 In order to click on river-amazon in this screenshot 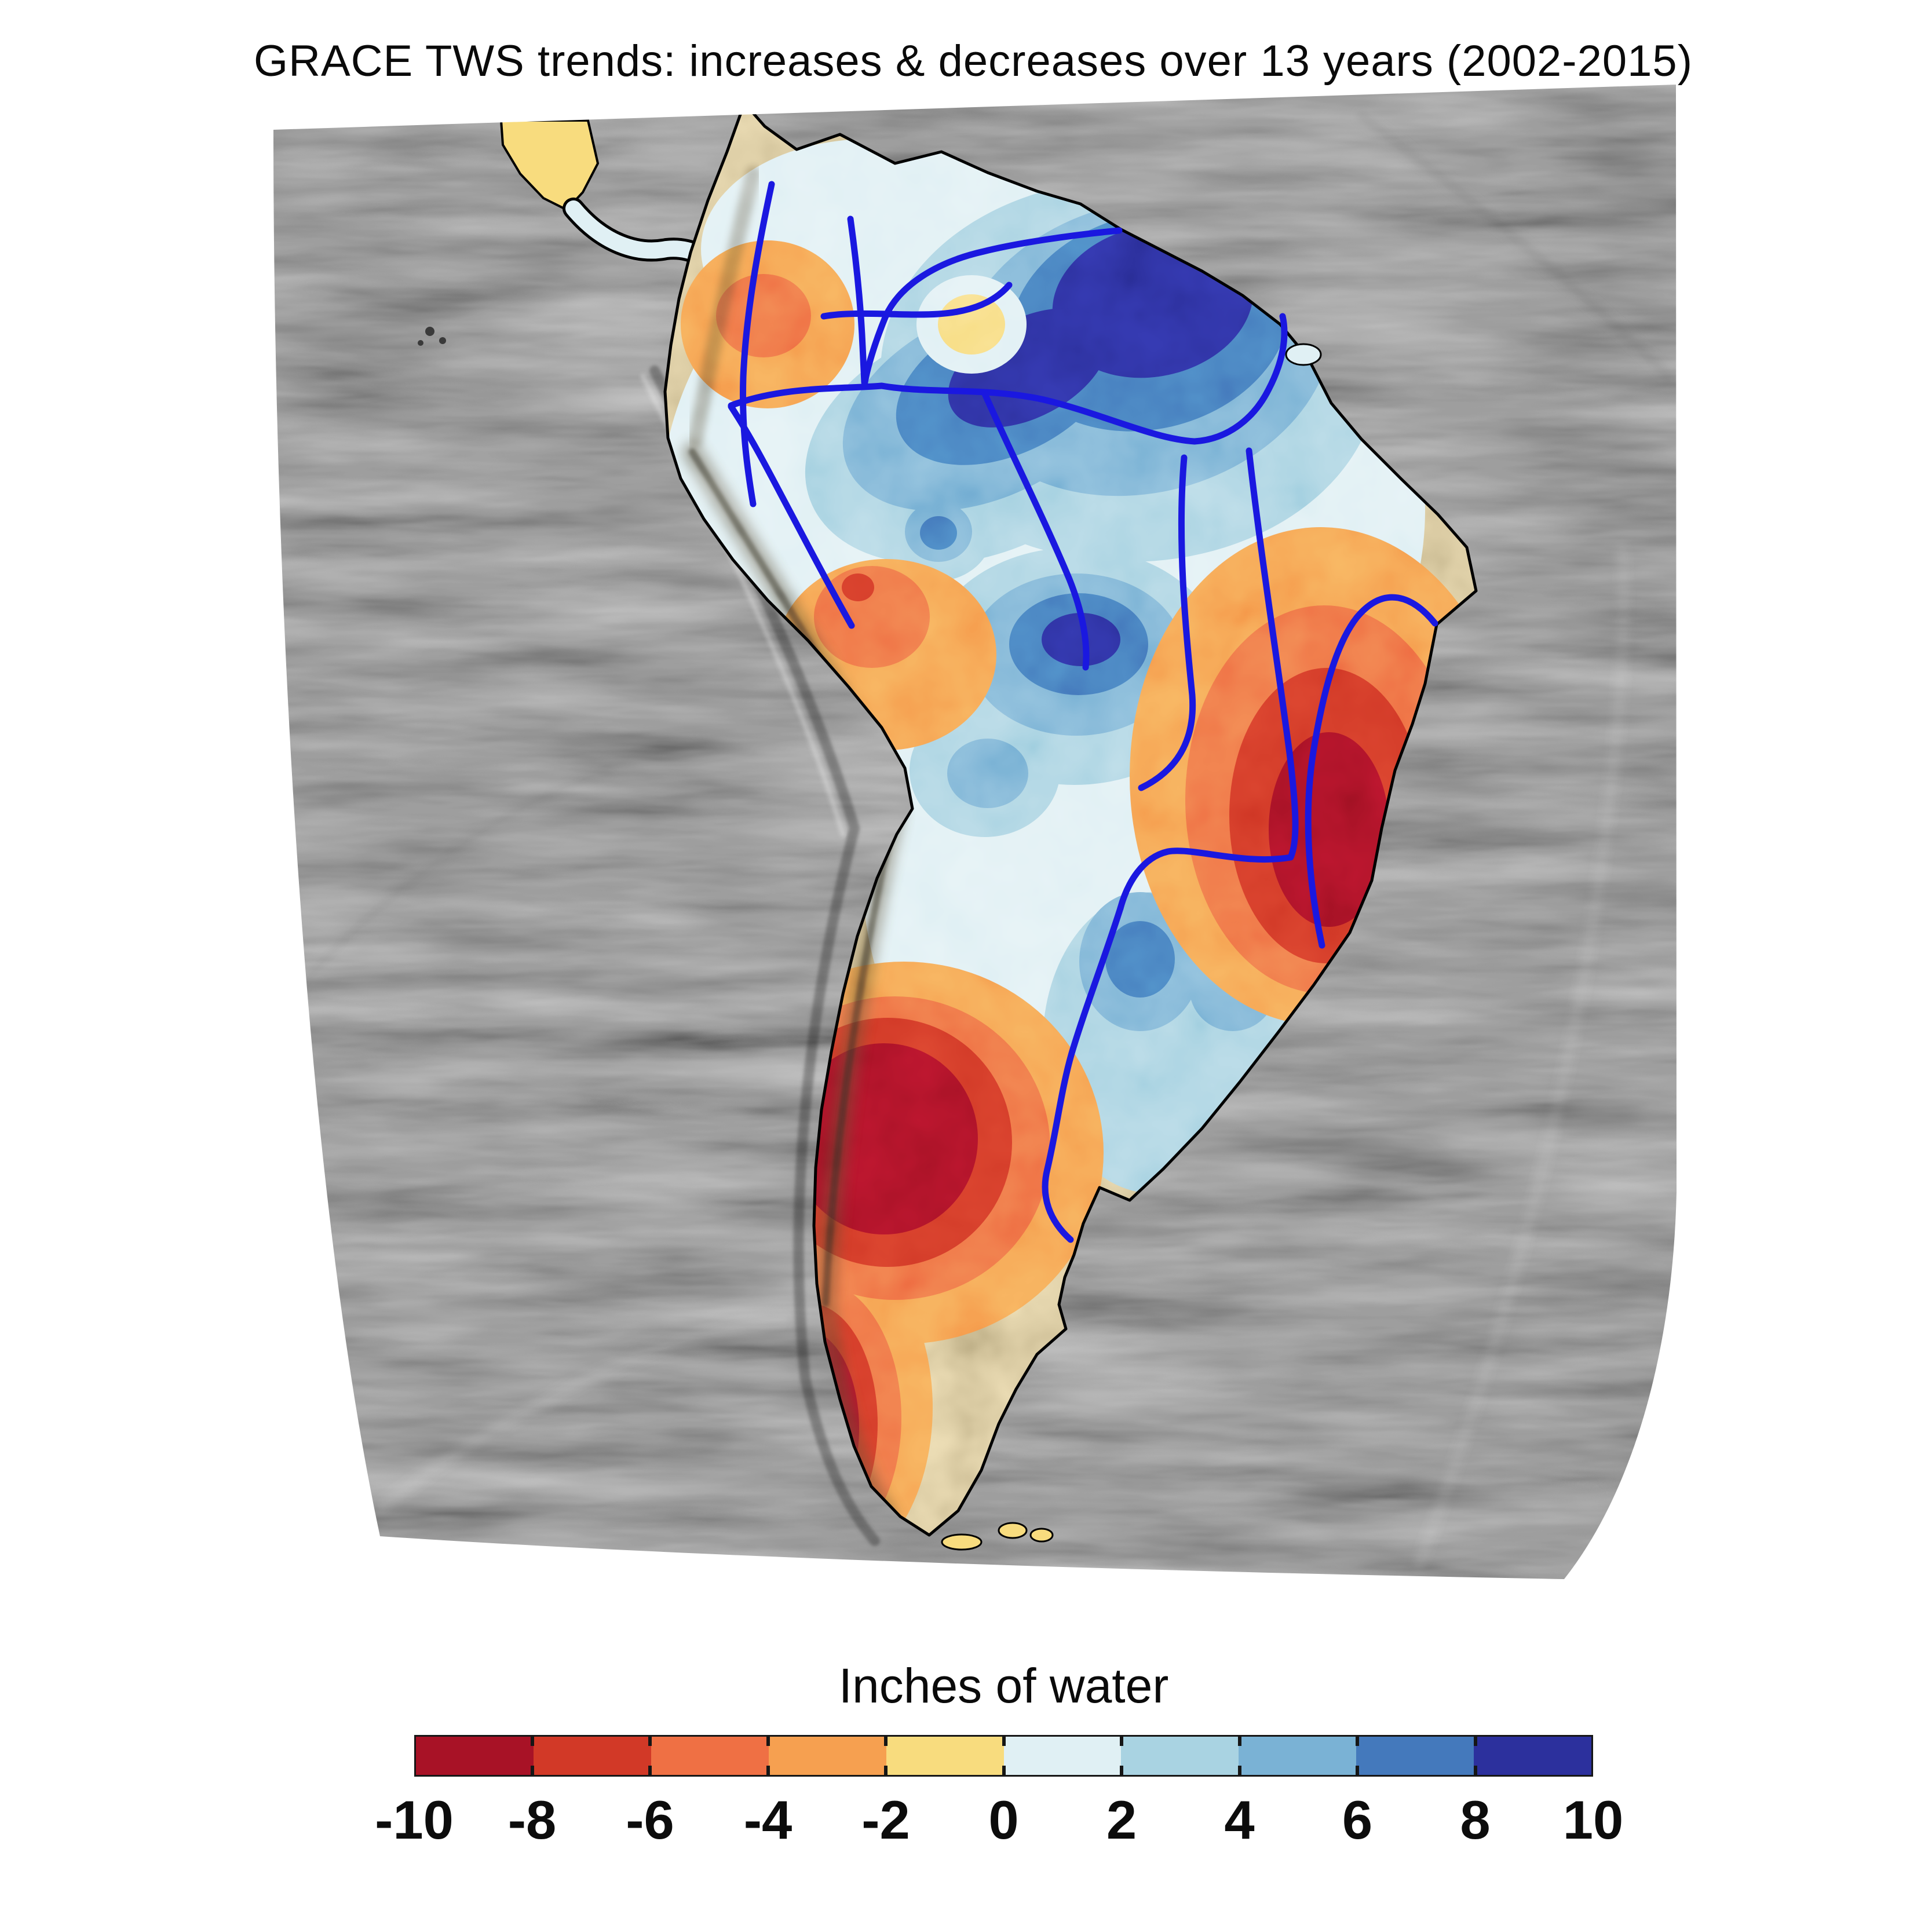, I will do `click(1008, 379)`.